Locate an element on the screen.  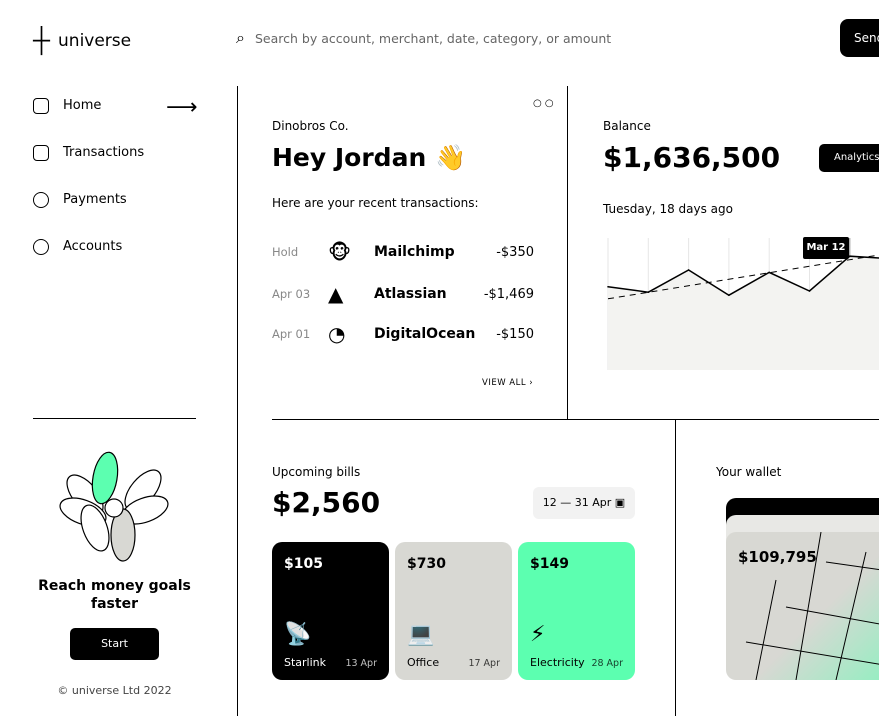
chart-marker-label: Mar 12 is located at coordinates (826, 248).